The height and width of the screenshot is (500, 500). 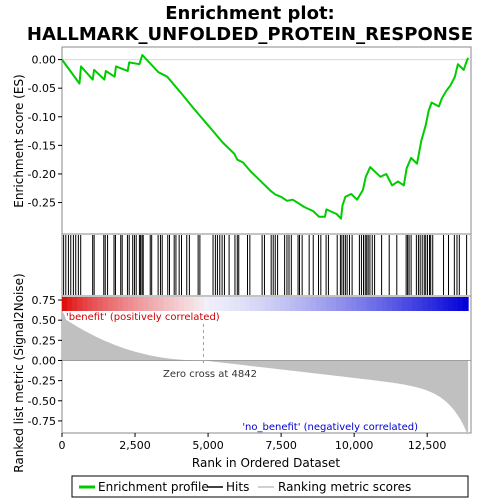 I want to click on metric-y-axis: 0.75 0.50 0.25 0.00 -0.25 -0.50 -0.75, so click(x=45, y=361).